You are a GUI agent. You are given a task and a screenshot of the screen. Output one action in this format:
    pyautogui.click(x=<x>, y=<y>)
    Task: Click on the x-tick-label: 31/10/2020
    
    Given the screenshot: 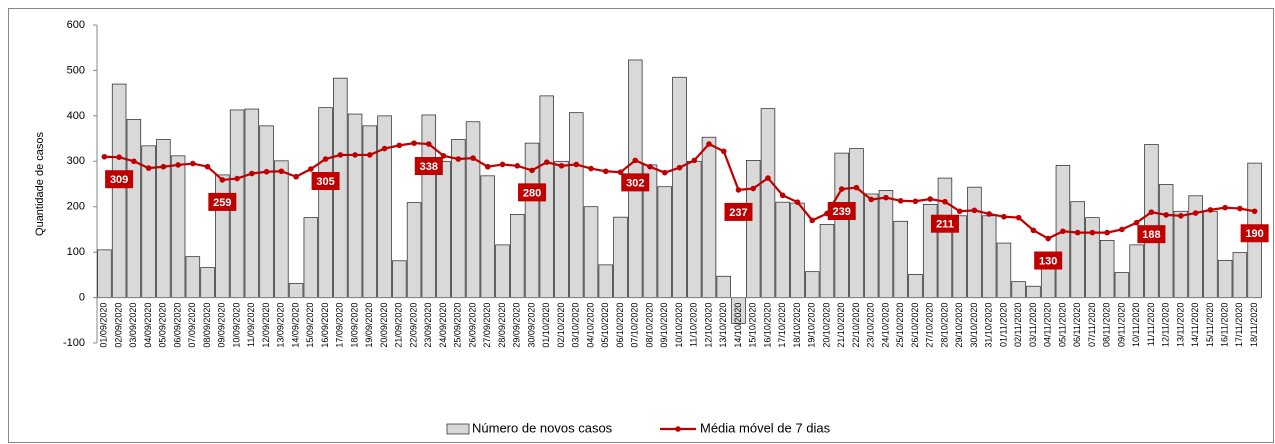 What is the action you would take?
    pyautogui.click(x=989, y=325)
    